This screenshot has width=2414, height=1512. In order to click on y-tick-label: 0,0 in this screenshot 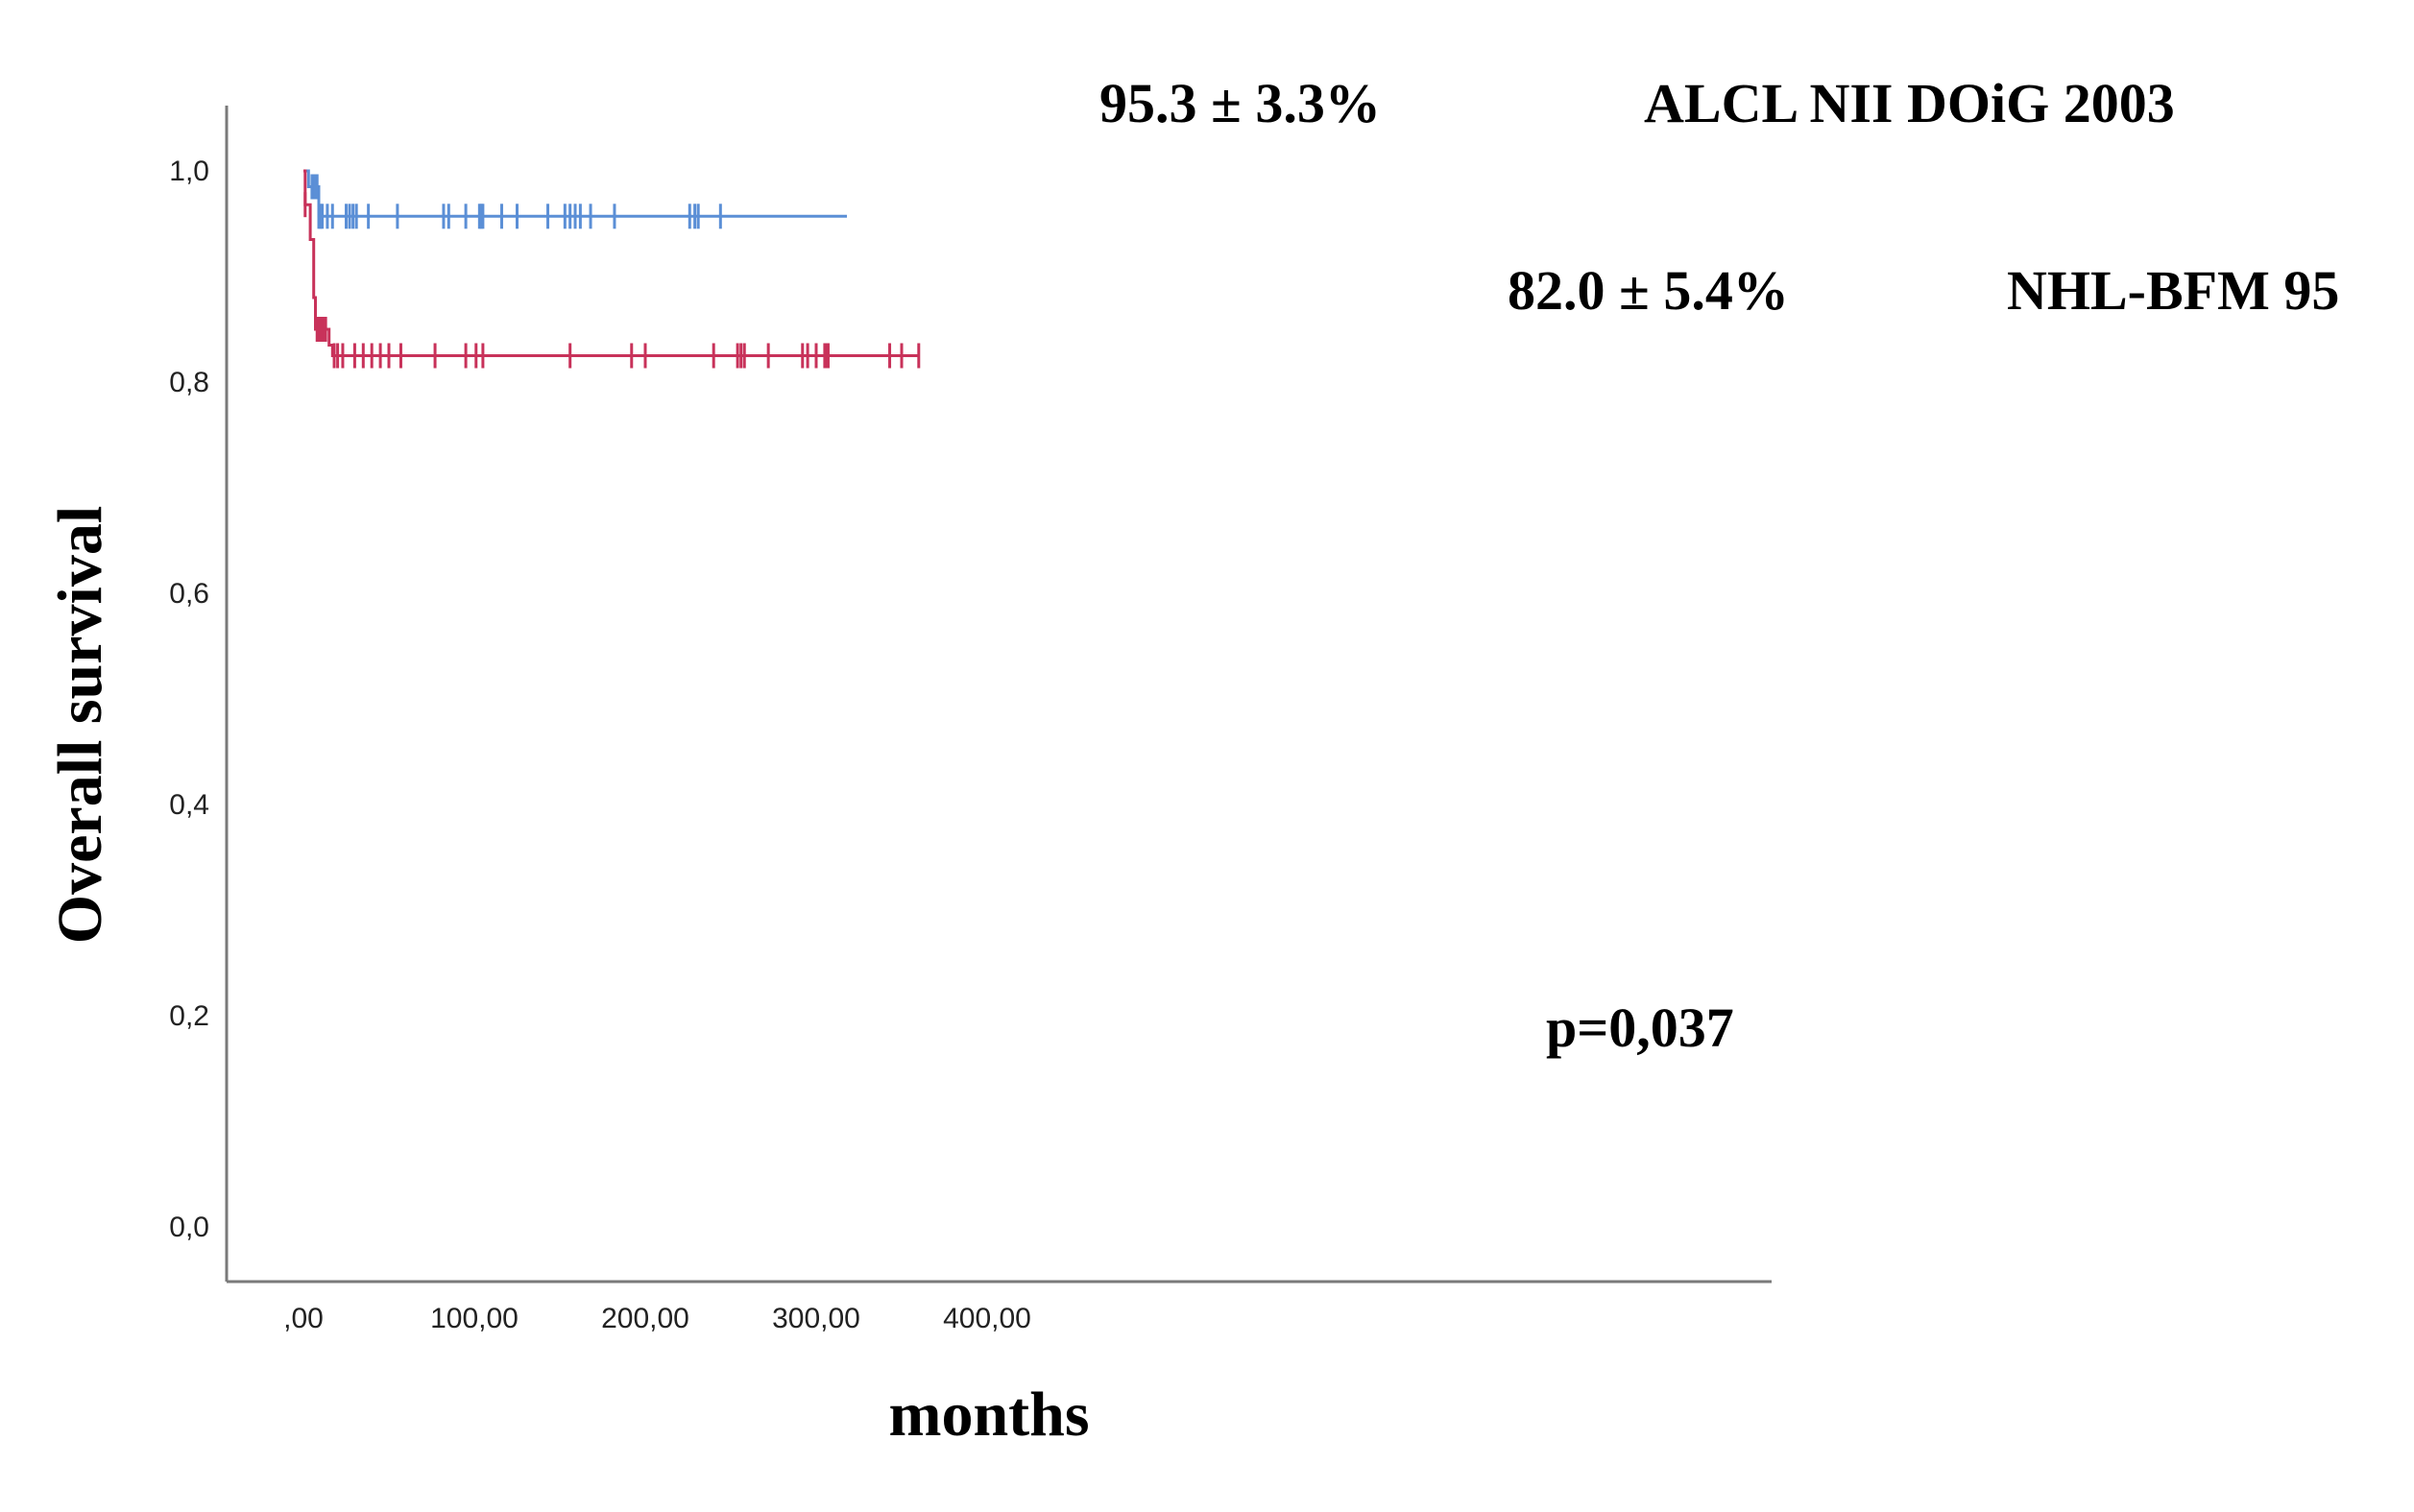, I will do `click(189, 1227)`.